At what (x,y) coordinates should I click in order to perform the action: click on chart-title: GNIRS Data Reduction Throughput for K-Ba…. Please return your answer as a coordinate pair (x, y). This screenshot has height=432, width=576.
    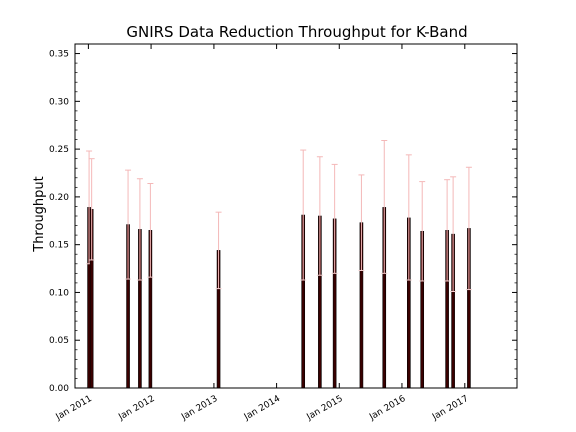
    Looking at the image, I should click on (296, 32).